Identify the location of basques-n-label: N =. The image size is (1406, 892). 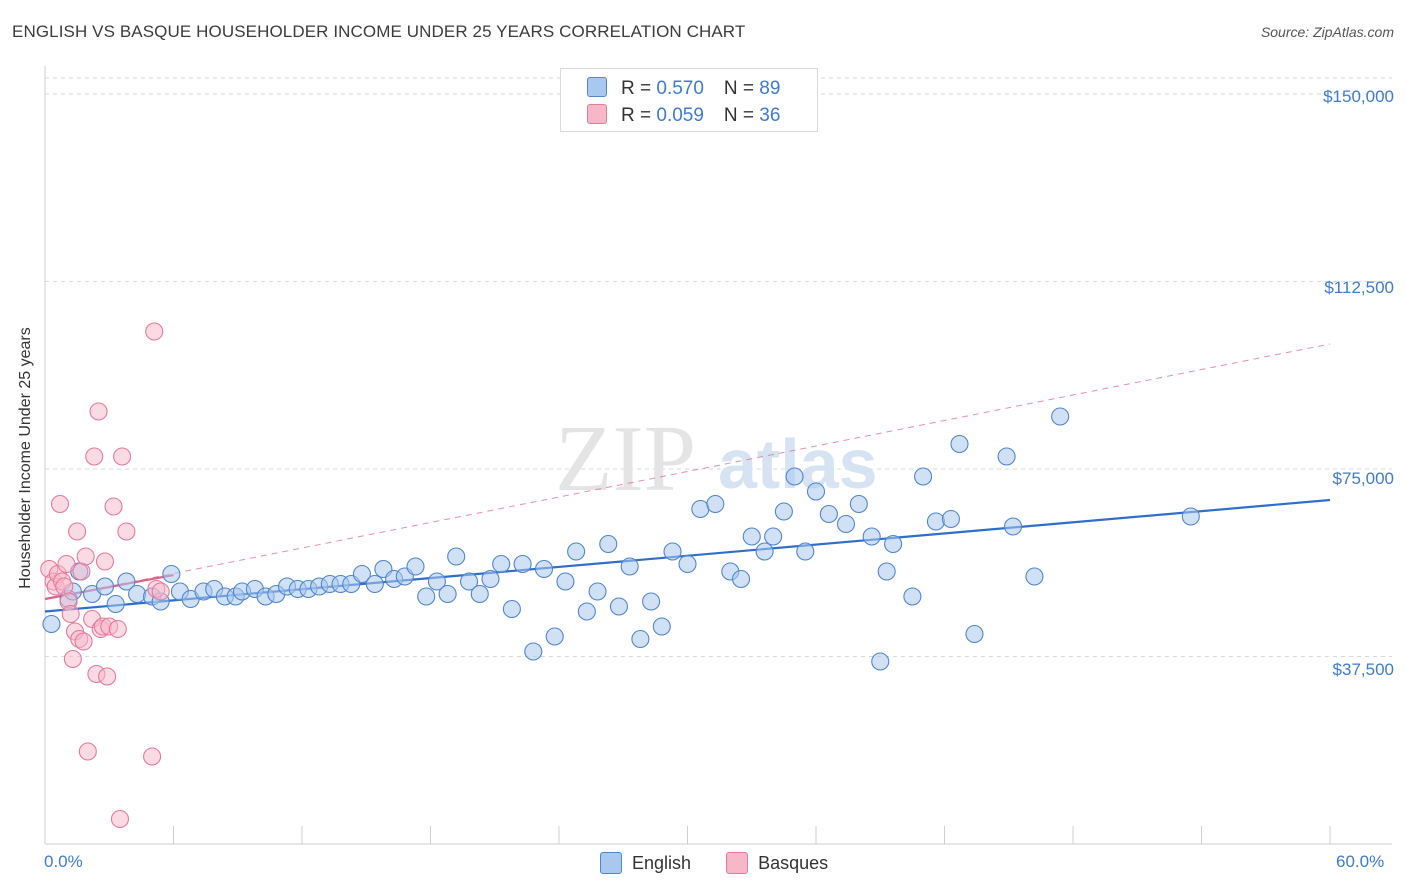
(741, 115).